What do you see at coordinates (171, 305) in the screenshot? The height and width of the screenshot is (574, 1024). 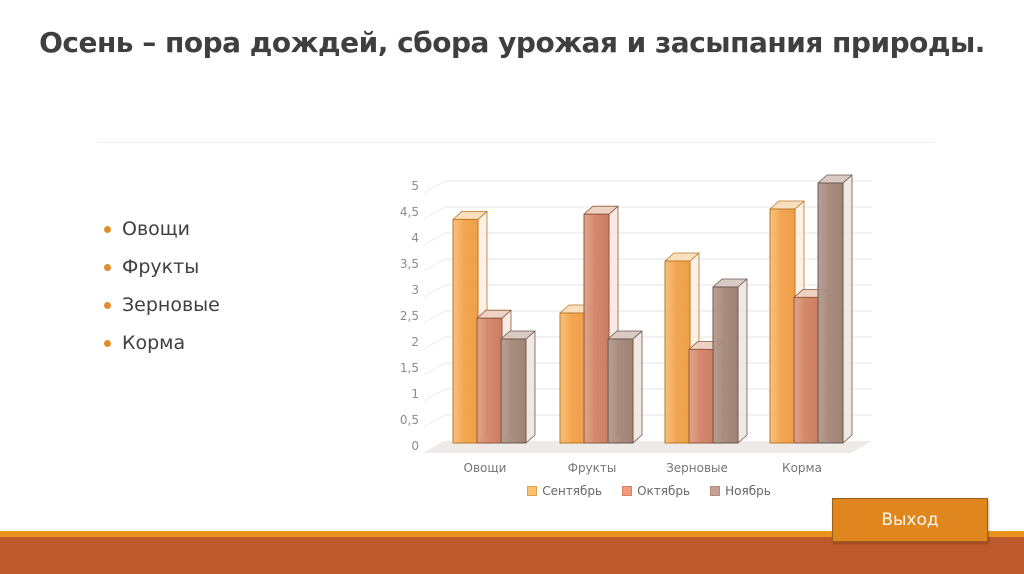 I see `bullet-label: Зерновые` at bounding box center [171, 305].